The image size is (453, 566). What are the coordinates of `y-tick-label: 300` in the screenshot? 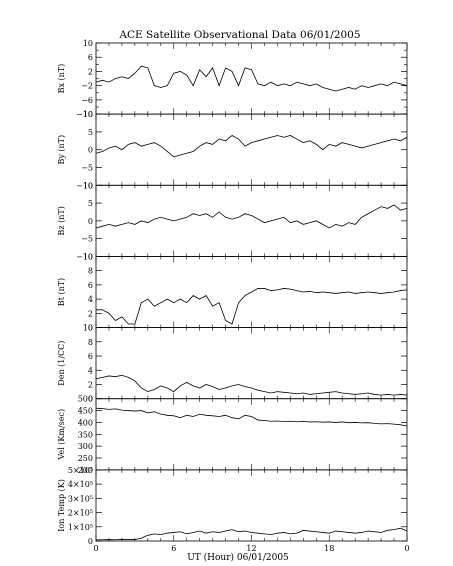 It's located at (85, 446).